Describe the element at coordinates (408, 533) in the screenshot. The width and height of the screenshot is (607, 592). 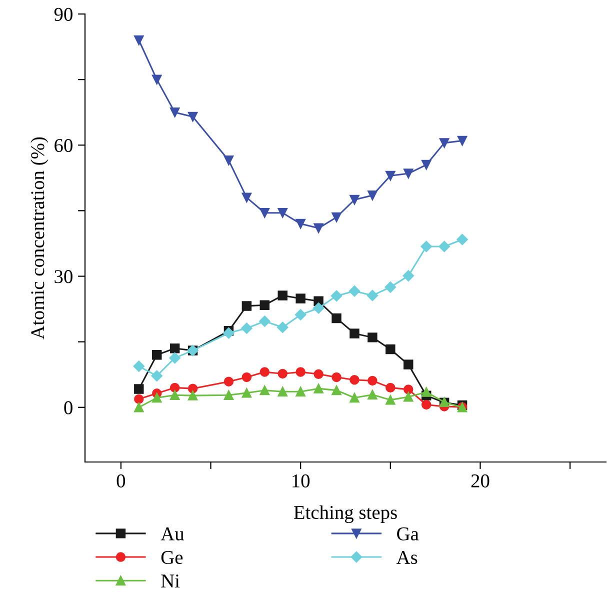
I see `legend-label: Ga` at that location.